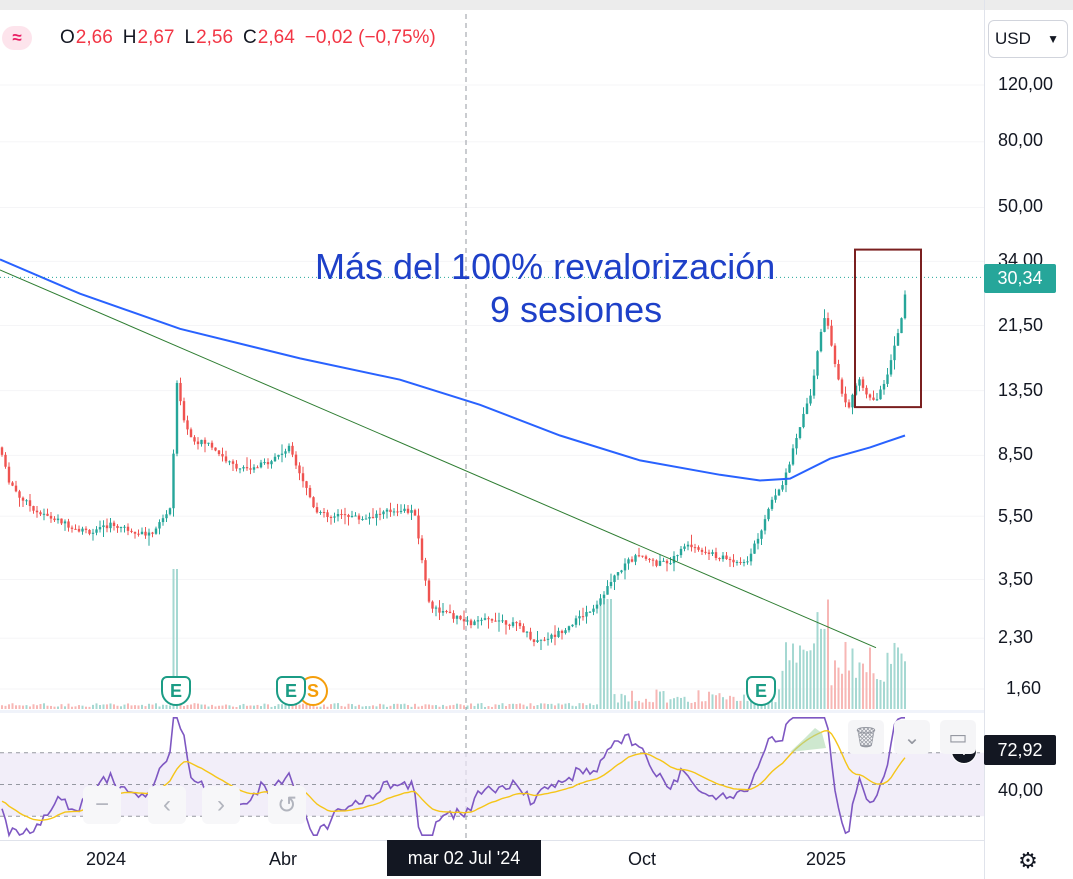  I want to click on reset-icon: ↺, so click(287, 805).